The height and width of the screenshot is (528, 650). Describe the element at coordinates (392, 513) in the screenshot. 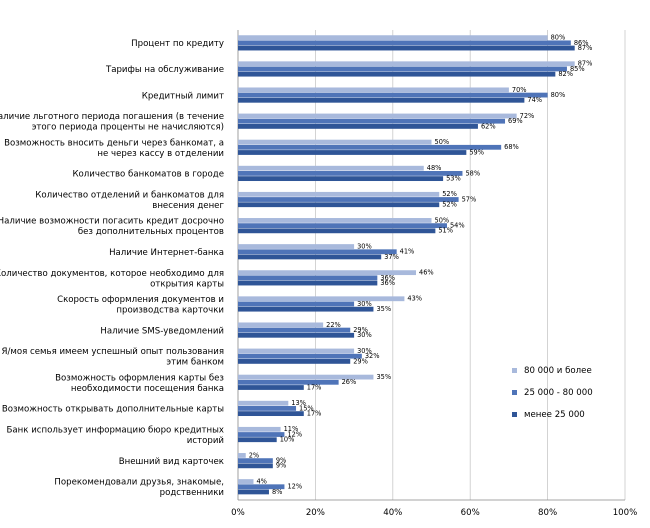

I see `x-tick-label: 40%` at that location.